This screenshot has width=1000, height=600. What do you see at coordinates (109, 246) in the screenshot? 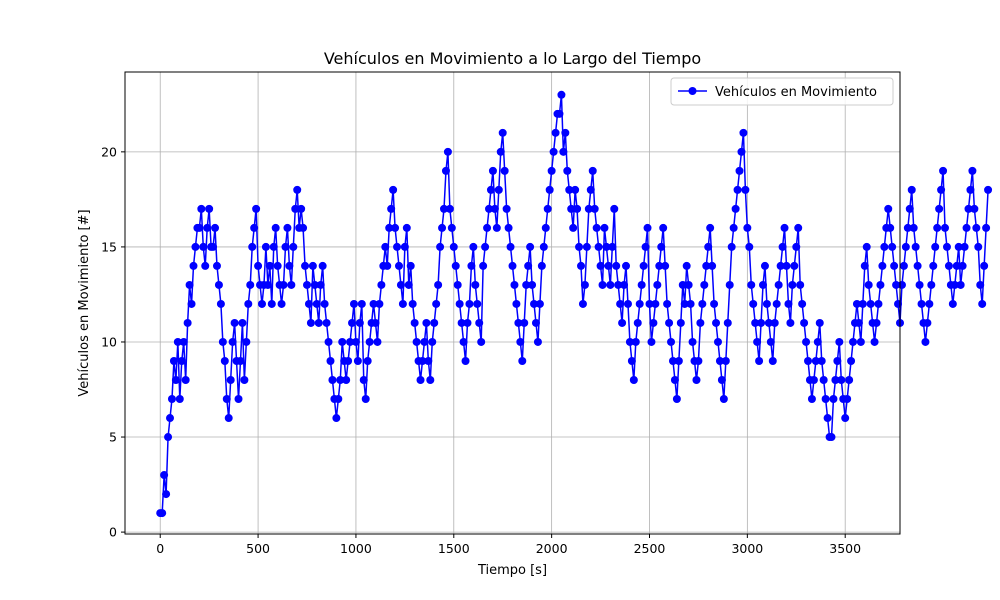
I see `y-tick-label: 15` at bounding box center [109, 246].